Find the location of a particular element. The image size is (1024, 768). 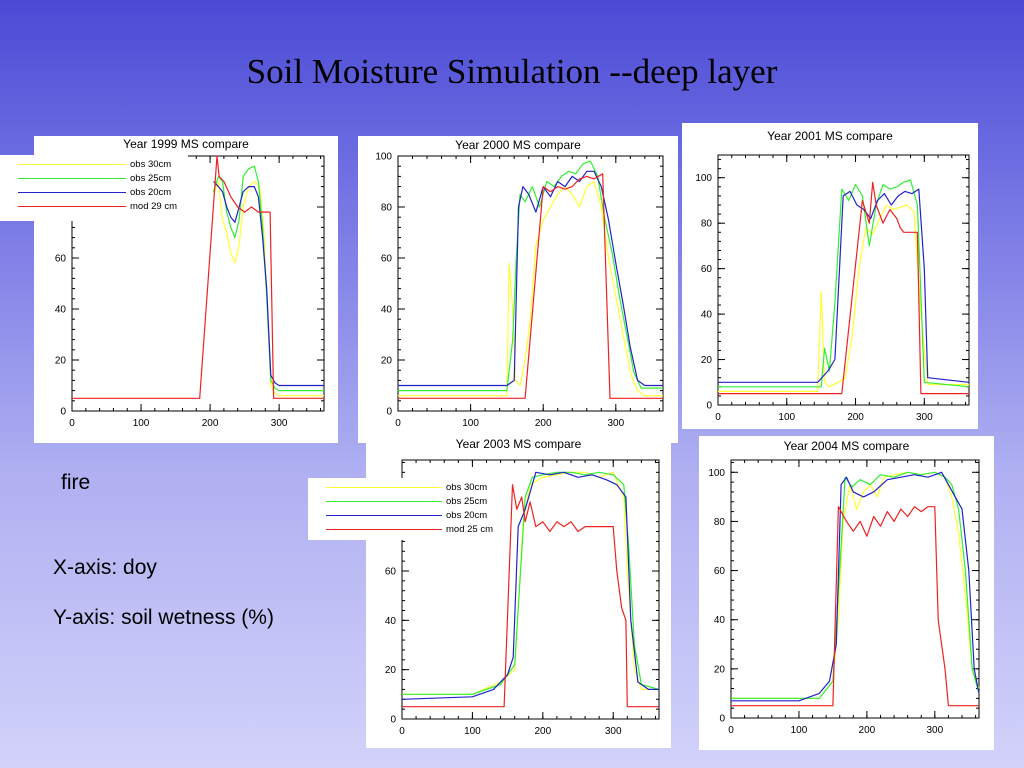

legend-entry: mod 29 cm is located at coordinates (94, 207).